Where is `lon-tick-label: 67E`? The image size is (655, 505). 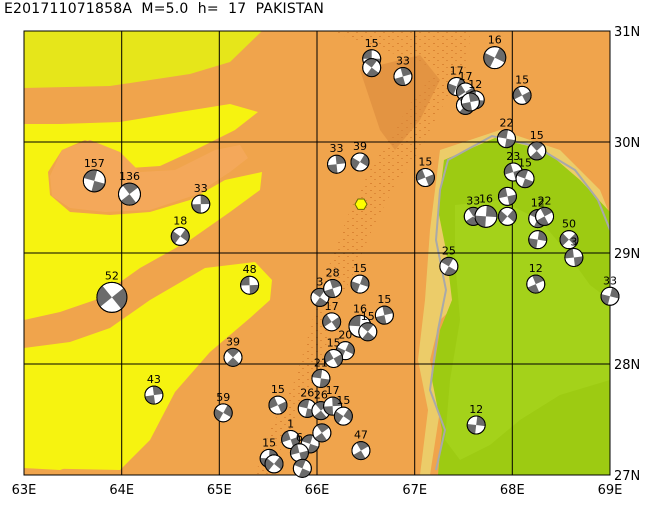 lon-tick-label: 67E is located at coordinates (414, 490).